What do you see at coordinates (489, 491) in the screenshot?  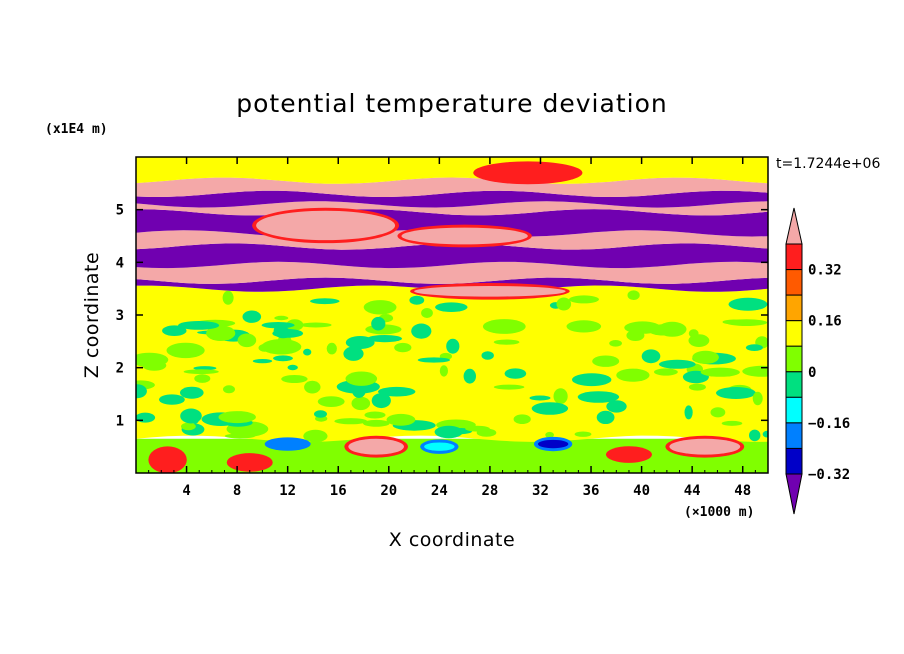 I see `x-tick-label: 28` at bounding box center [489, 491].